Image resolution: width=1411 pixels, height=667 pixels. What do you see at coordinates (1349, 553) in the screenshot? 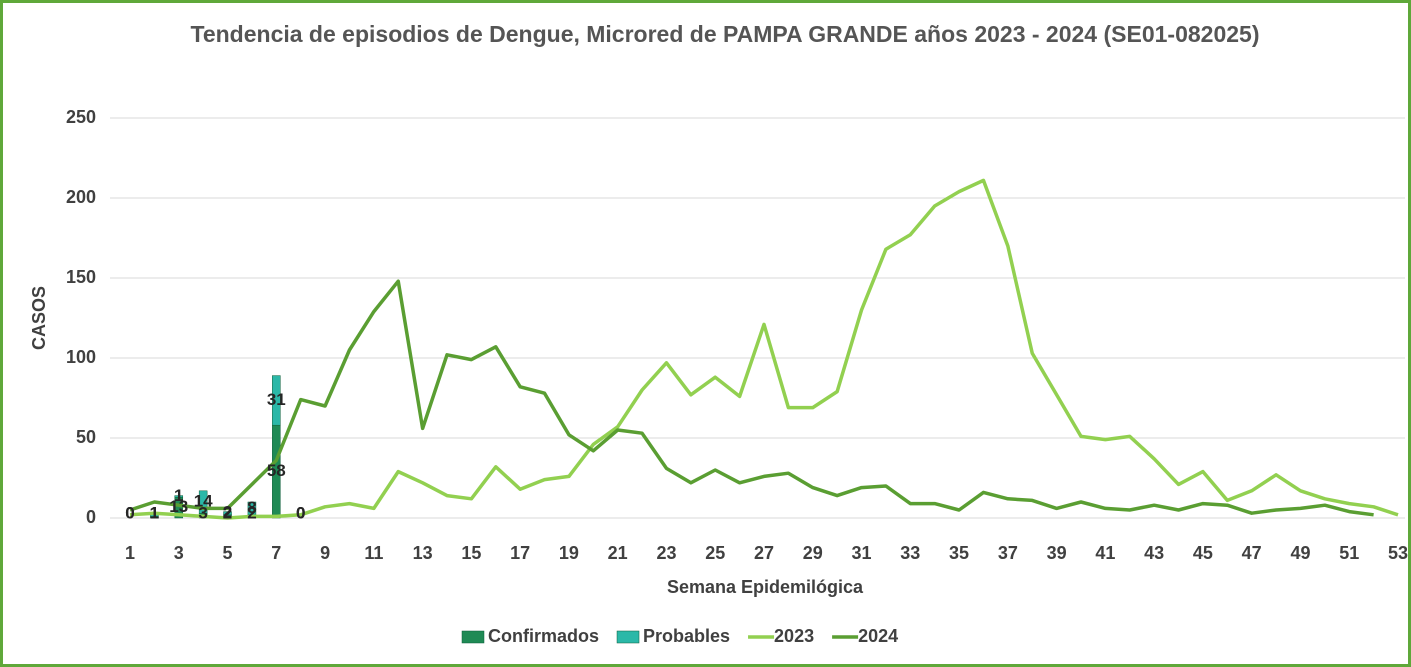
I see `x-tick-label: 51` at bounding box center [1349, 553].